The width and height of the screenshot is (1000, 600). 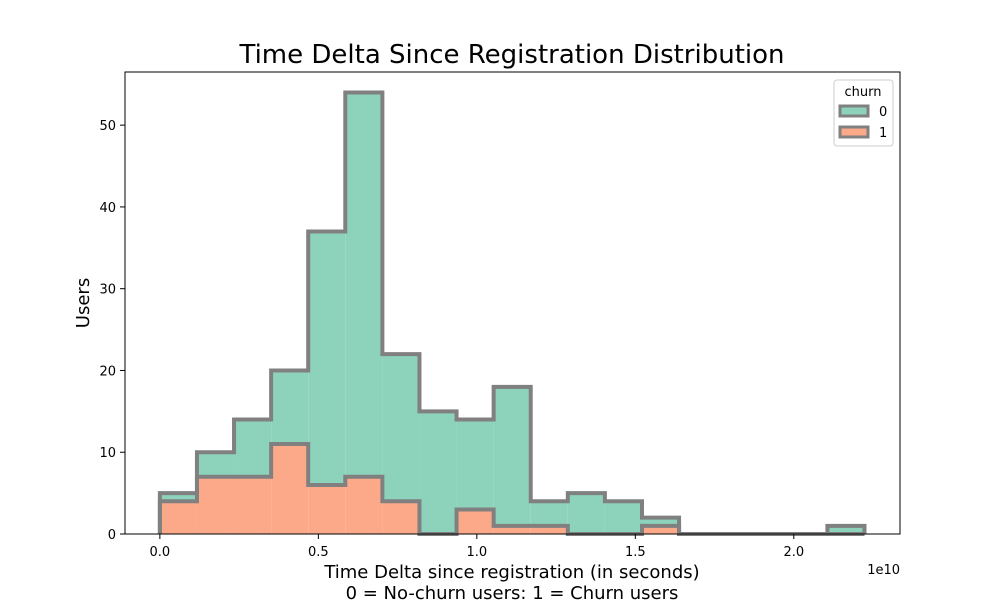 I want to click on legend: churn 0 1, so click(x=863, y=113).